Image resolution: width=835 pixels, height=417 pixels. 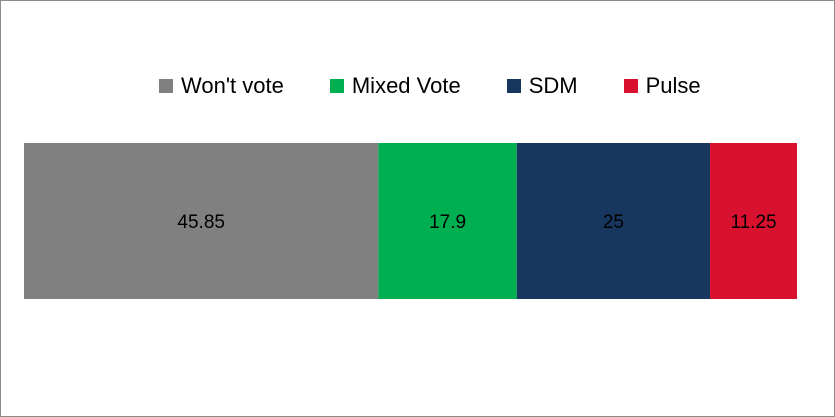 I want to click on data-label-mixed-vote: 17.9, so click(x=447, y=222).